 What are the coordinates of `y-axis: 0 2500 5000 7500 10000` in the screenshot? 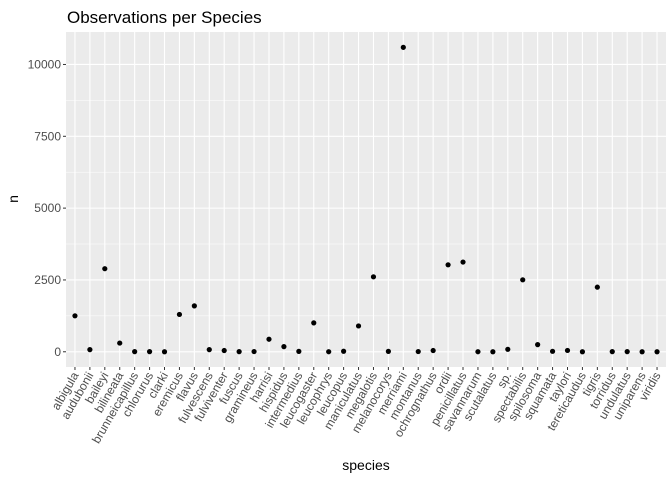 It's located at (47, 208).